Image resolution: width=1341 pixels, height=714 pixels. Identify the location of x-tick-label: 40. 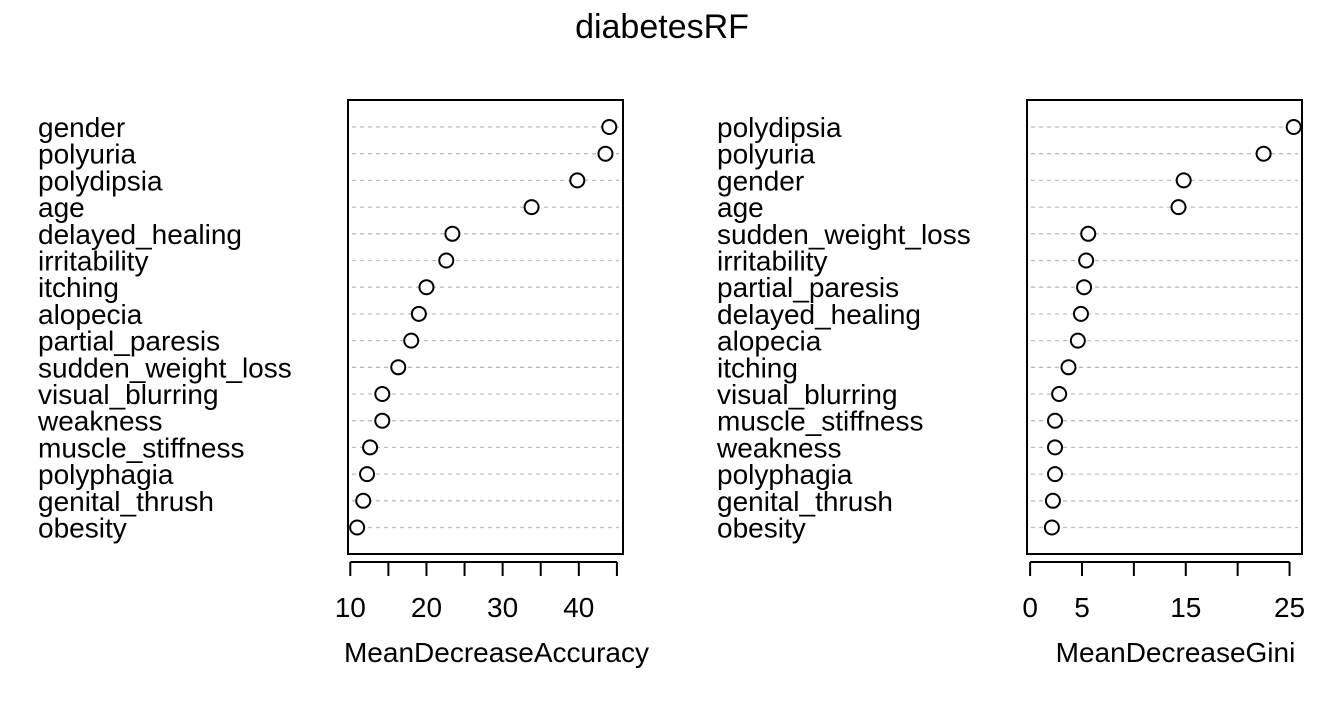
(578, 607).